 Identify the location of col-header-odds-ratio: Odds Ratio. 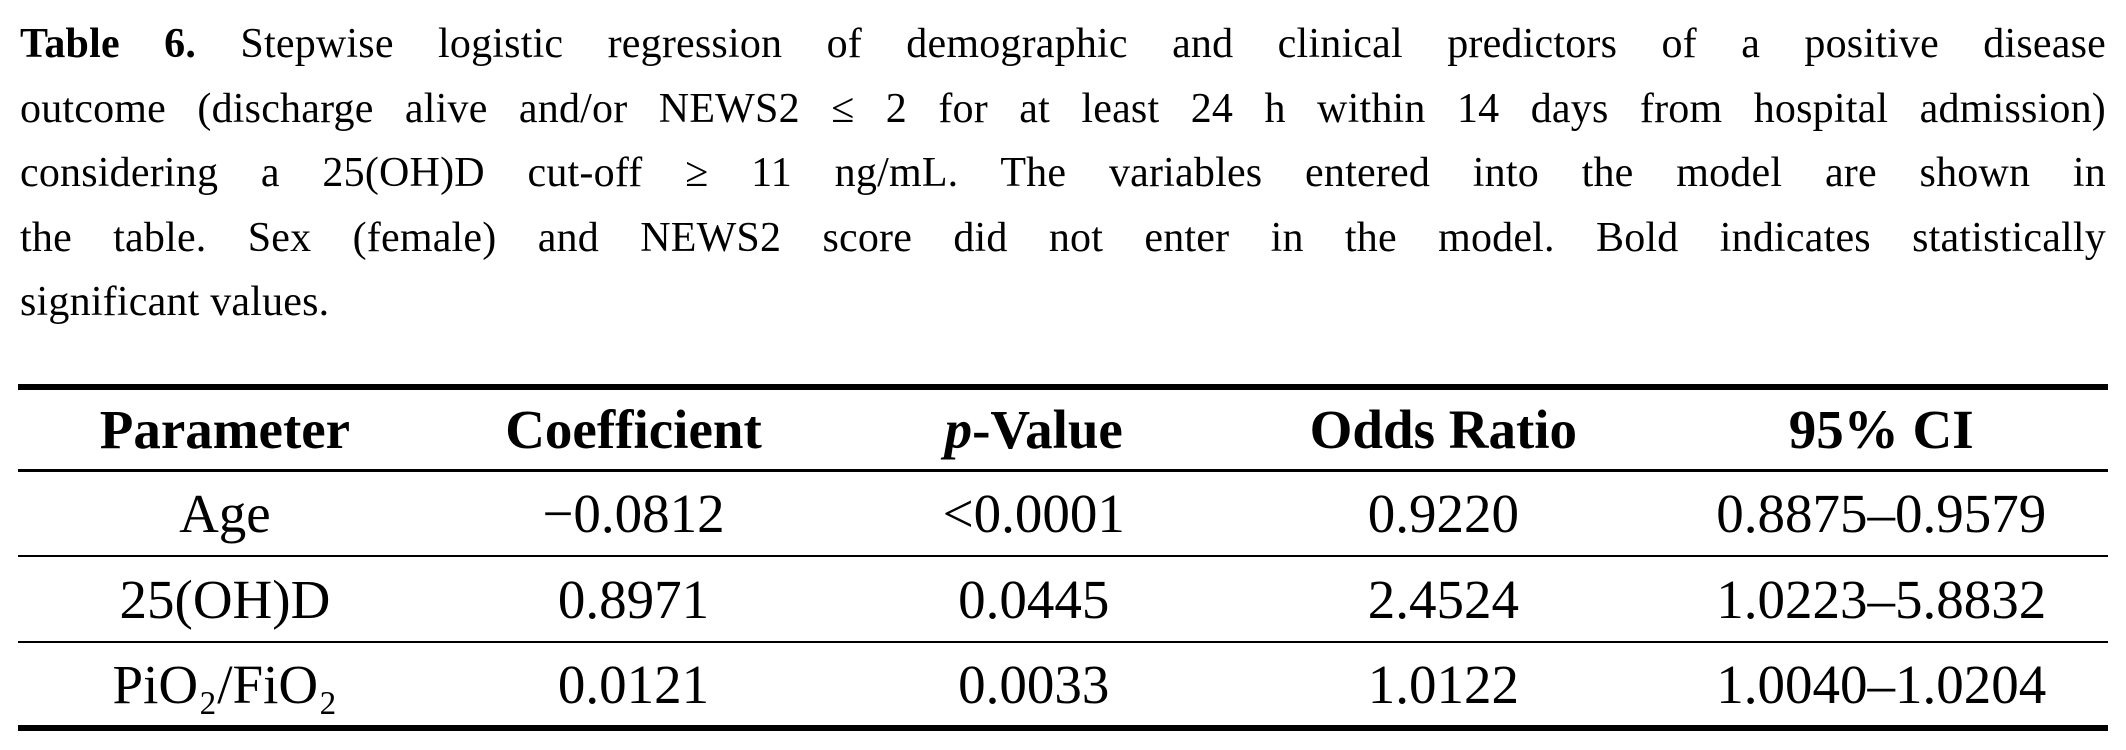
(1443, 429).